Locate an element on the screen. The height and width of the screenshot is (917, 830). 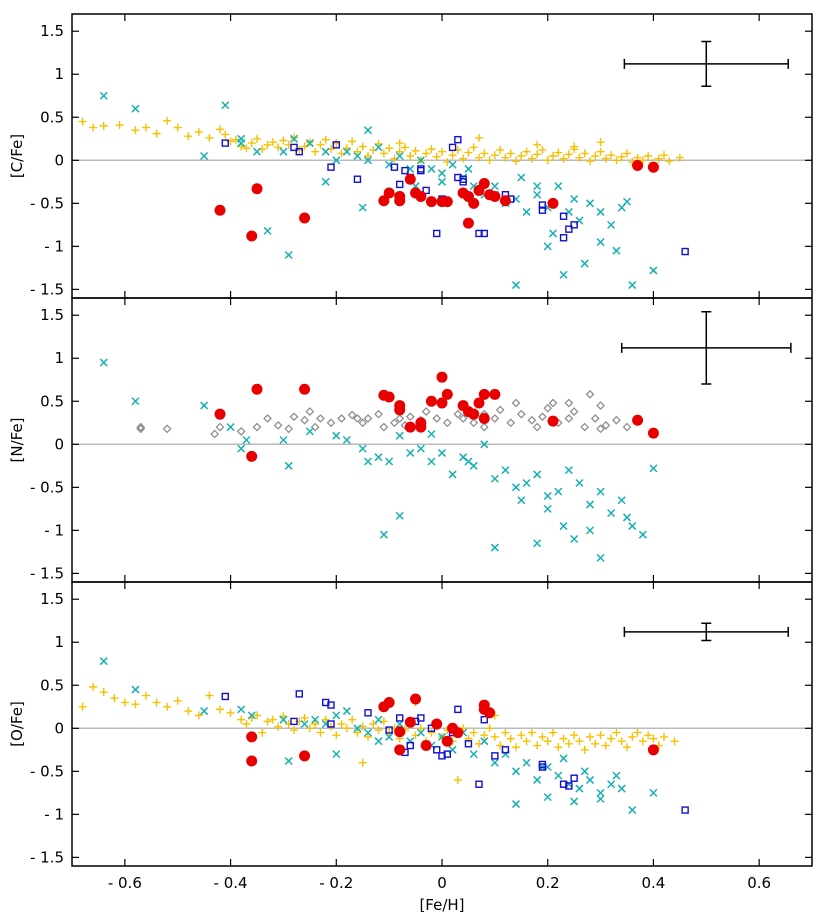
y-tick-label: - 1 is located at coordinates (54, 246).